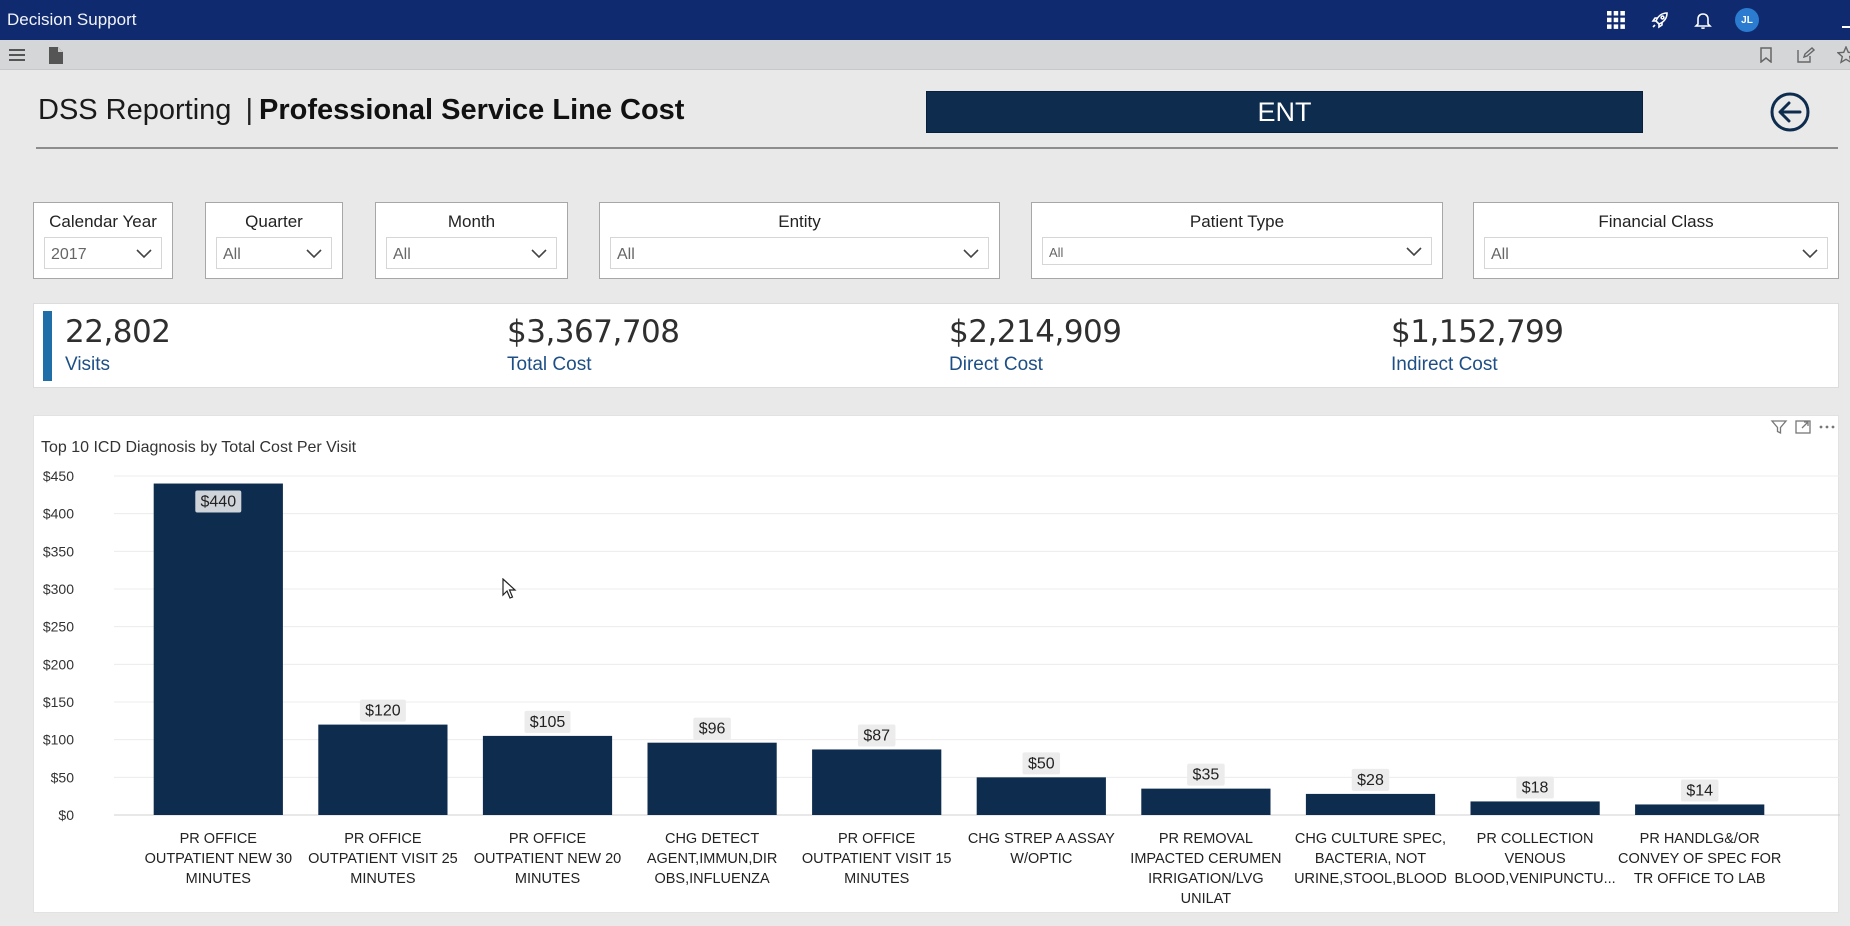 This screenshot has width=1850, height=926. I want to click on favorite-star-icon, so click(1843, 55).